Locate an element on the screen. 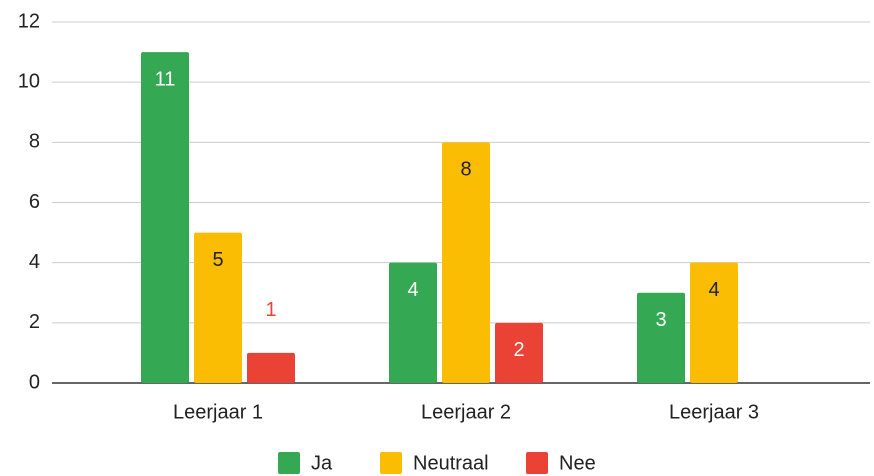  y-tick-label: 8 is located at coordinates (34, 142).